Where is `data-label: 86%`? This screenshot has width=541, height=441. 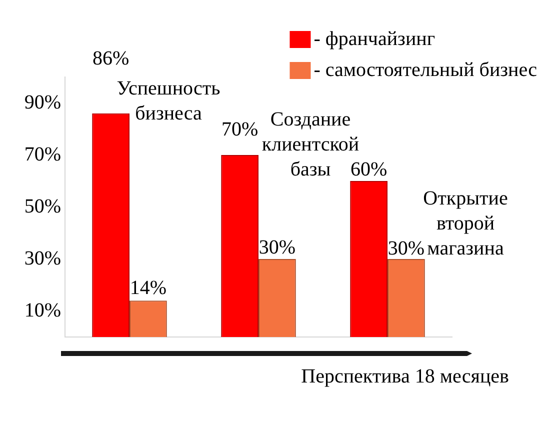
data-label: 86% is located at coordinates (111, 59).